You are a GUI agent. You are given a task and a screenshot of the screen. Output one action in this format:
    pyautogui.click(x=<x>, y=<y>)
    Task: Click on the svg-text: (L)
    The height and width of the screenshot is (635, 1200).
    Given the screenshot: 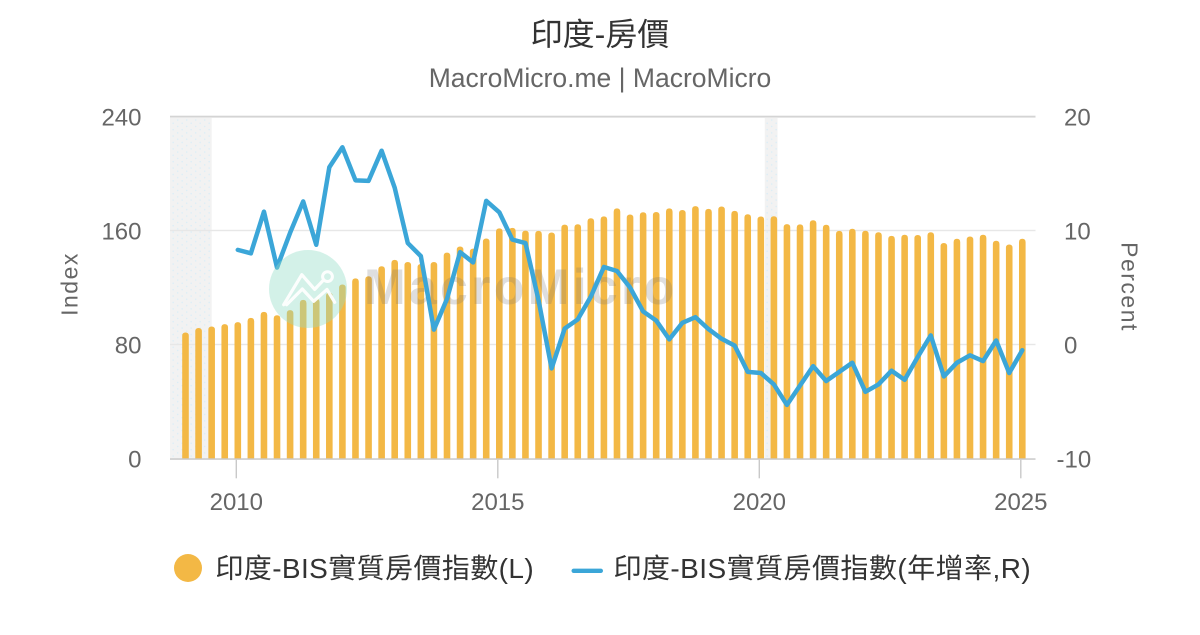 What is the action you would take?
    pyautogui.click(x=516, y=568)
    